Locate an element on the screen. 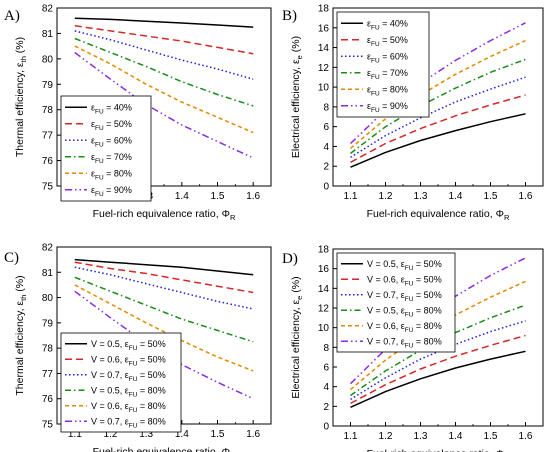 Image resolution: width=550 pixels, height=452 pixels. panel-letter: B) is located at coordinates (289, 16).